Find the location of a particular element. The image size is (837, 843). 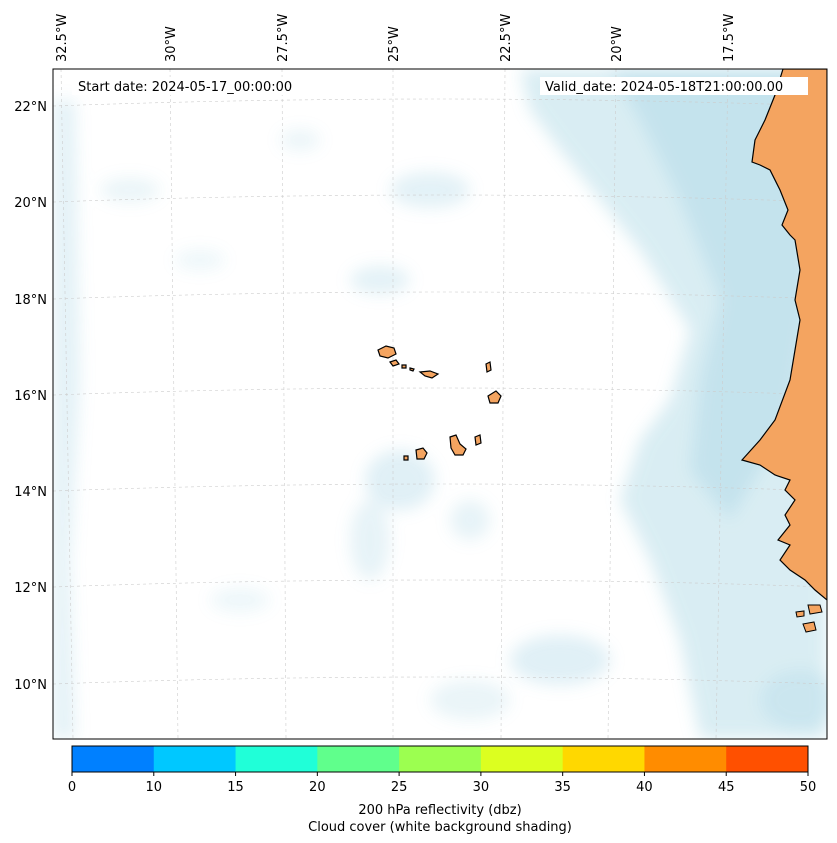

longitude-tick-label: 20°W is located at coordinates (617, 44).